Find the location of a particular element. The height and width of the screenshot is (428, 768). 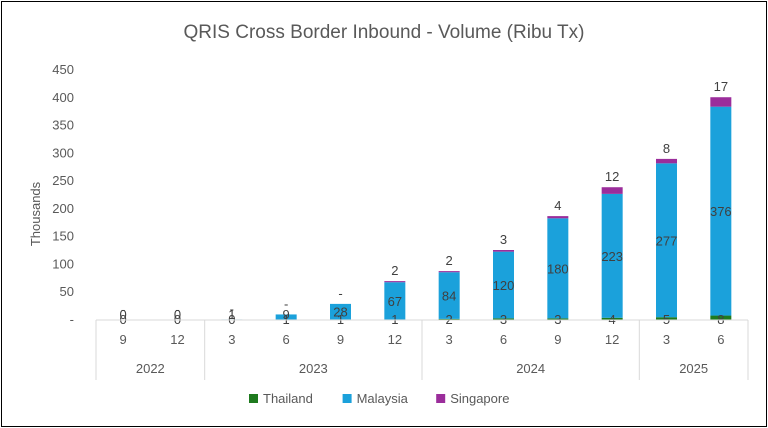

x-tick-label-10: 3 is located at coordinates (666, 339).